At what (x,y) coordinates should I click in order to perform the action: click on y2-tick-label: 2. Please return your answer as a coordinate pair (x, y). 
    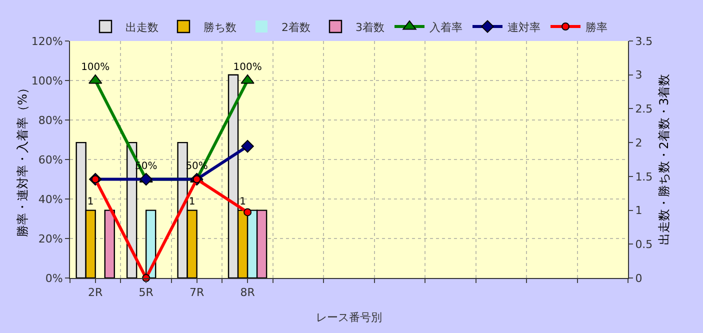
    Looking at the image, I should click on (638, 143).